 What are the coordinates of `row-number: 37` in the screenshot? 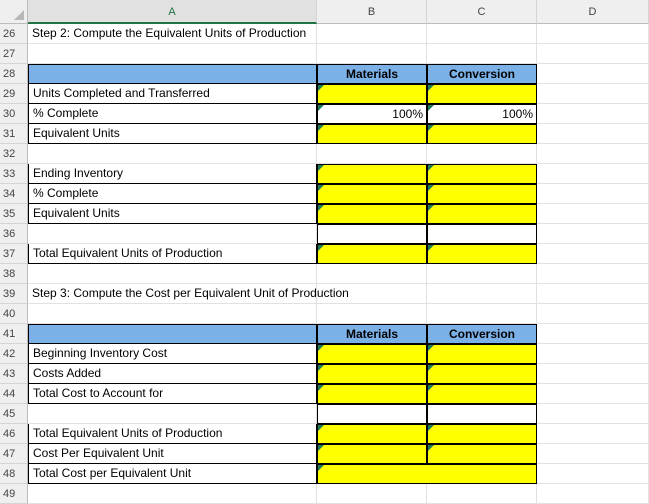 It's located at (14, 254).